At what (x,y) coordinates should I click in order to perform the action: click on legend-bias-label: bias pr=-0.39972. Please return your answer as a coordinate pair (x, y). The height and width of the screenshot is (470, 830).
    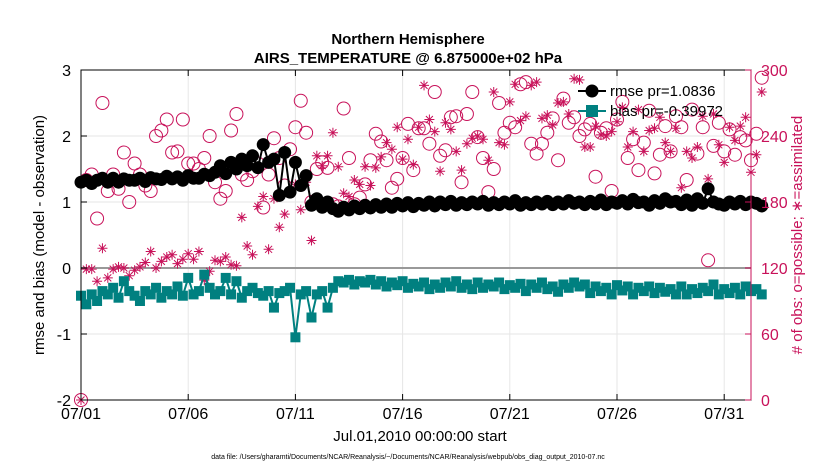
    Looking at the image, I should click on (666, 111).